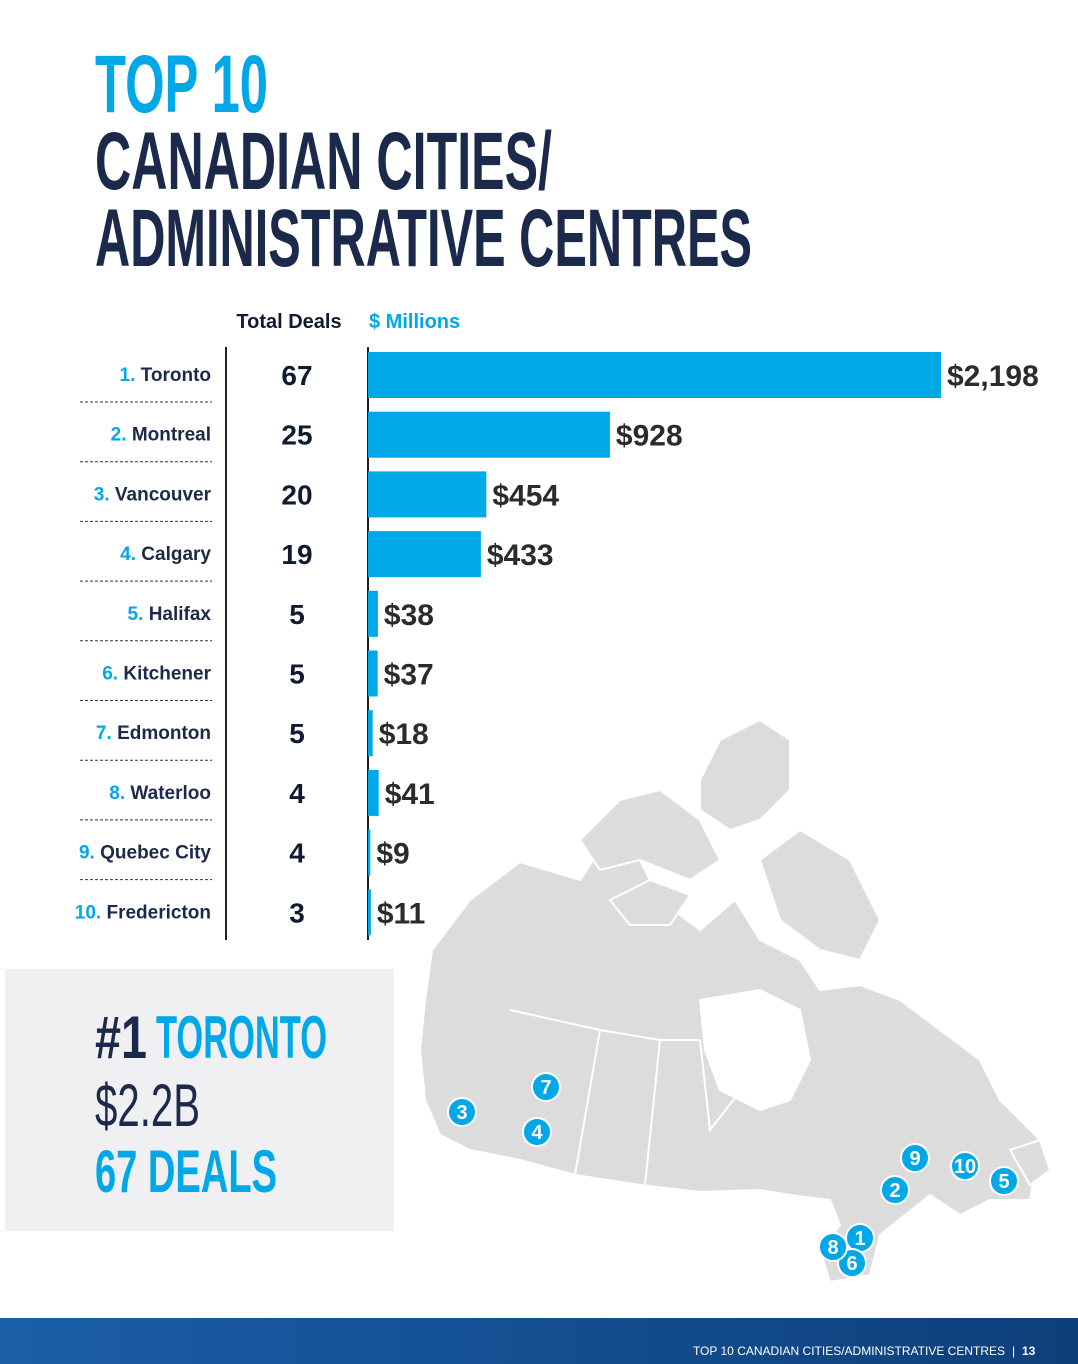 Image resolution: width=1078 pixels, height=1364 pixels. Describe the element at coordinates (164, 733) in the screenshot. I see `city-name: Edmonton` at that location.